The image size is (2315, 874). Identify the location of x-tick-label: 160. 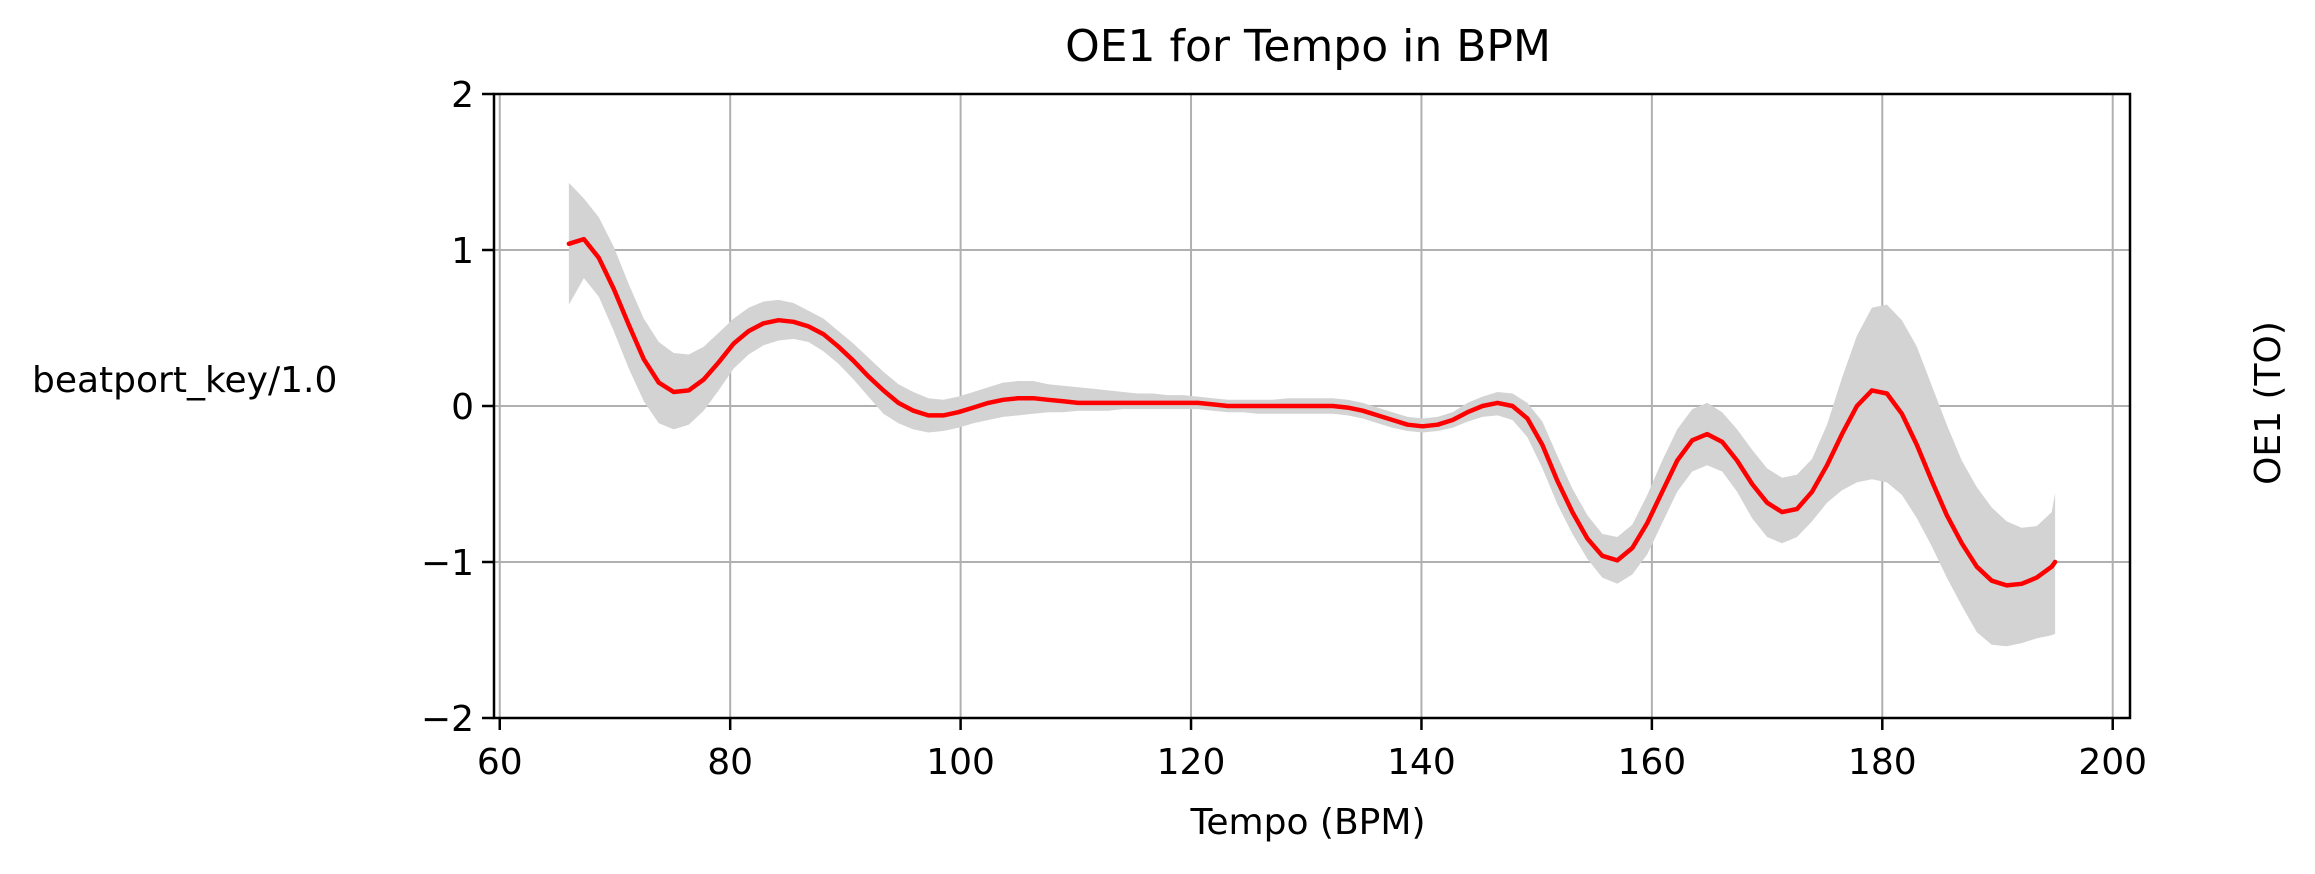
(1652, 762).